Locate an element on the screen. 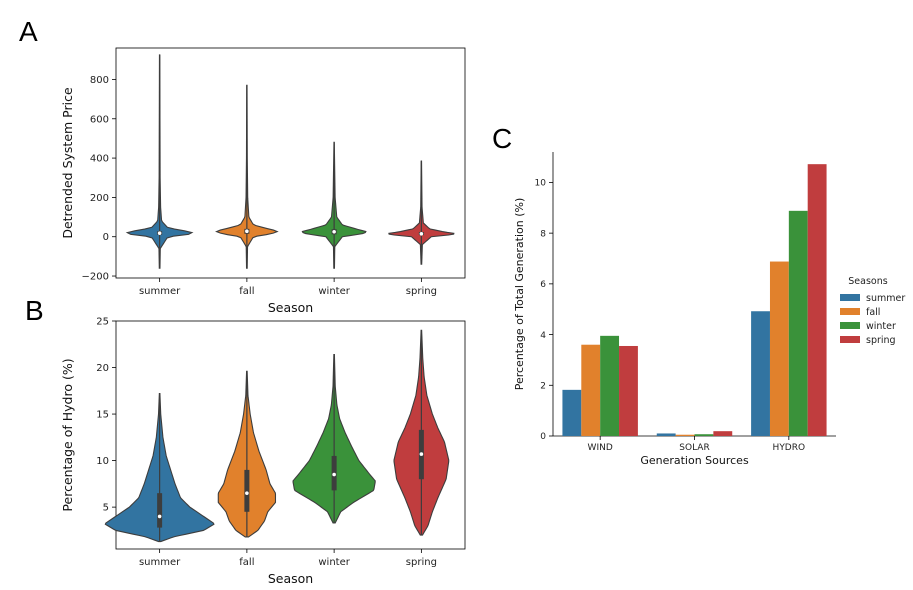 The height and width of the screenshot is (590, 913). x-axis-title: Generation Sources is located at coordinates (694, 460).